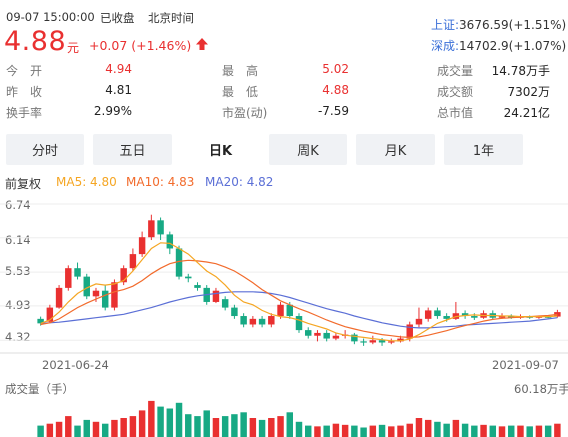  Describe the element at coordinates (513, 46) in the screenshot. I see `index-sz-value: 14702.9(+1.07%)` at that location.